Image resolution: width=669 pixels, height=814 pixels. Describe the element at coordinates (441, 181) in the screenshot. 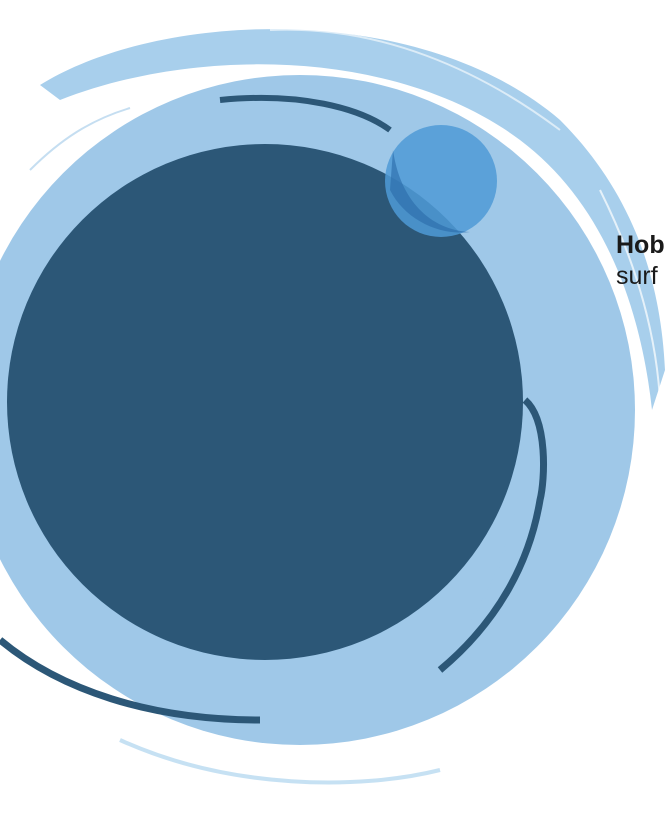

I see `accent-circle-shape` at that location.